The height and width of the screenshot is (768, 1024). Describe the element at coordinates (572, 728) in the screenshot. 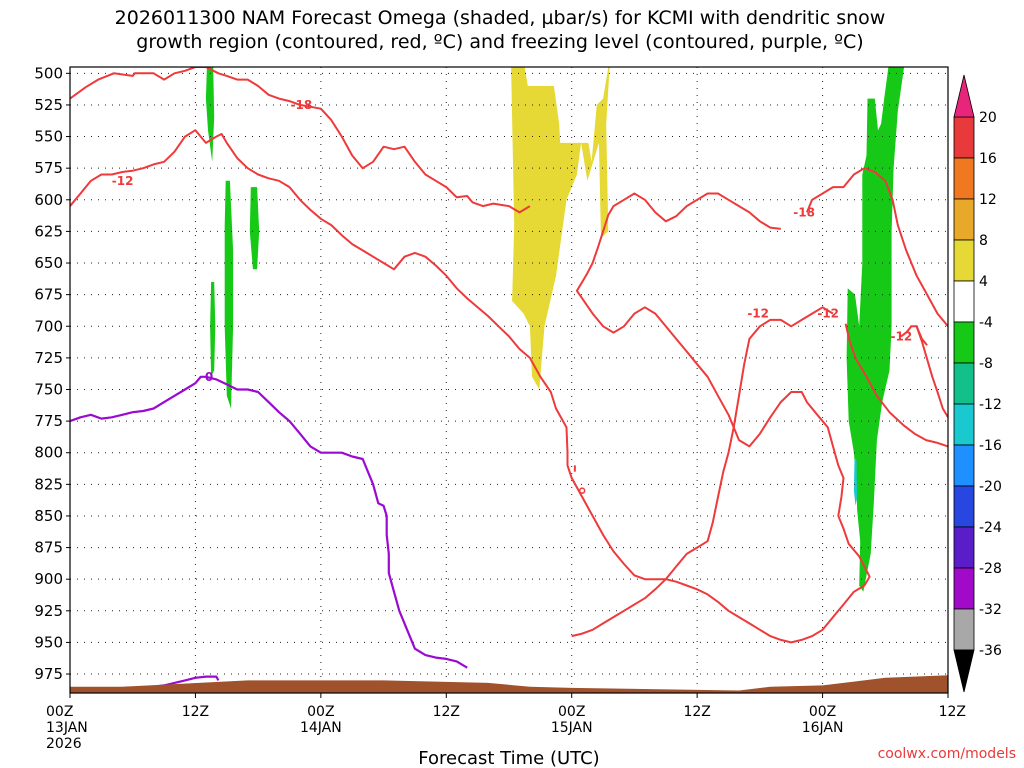

I see `x-tick-label-4-1: 15JAN` at that location.